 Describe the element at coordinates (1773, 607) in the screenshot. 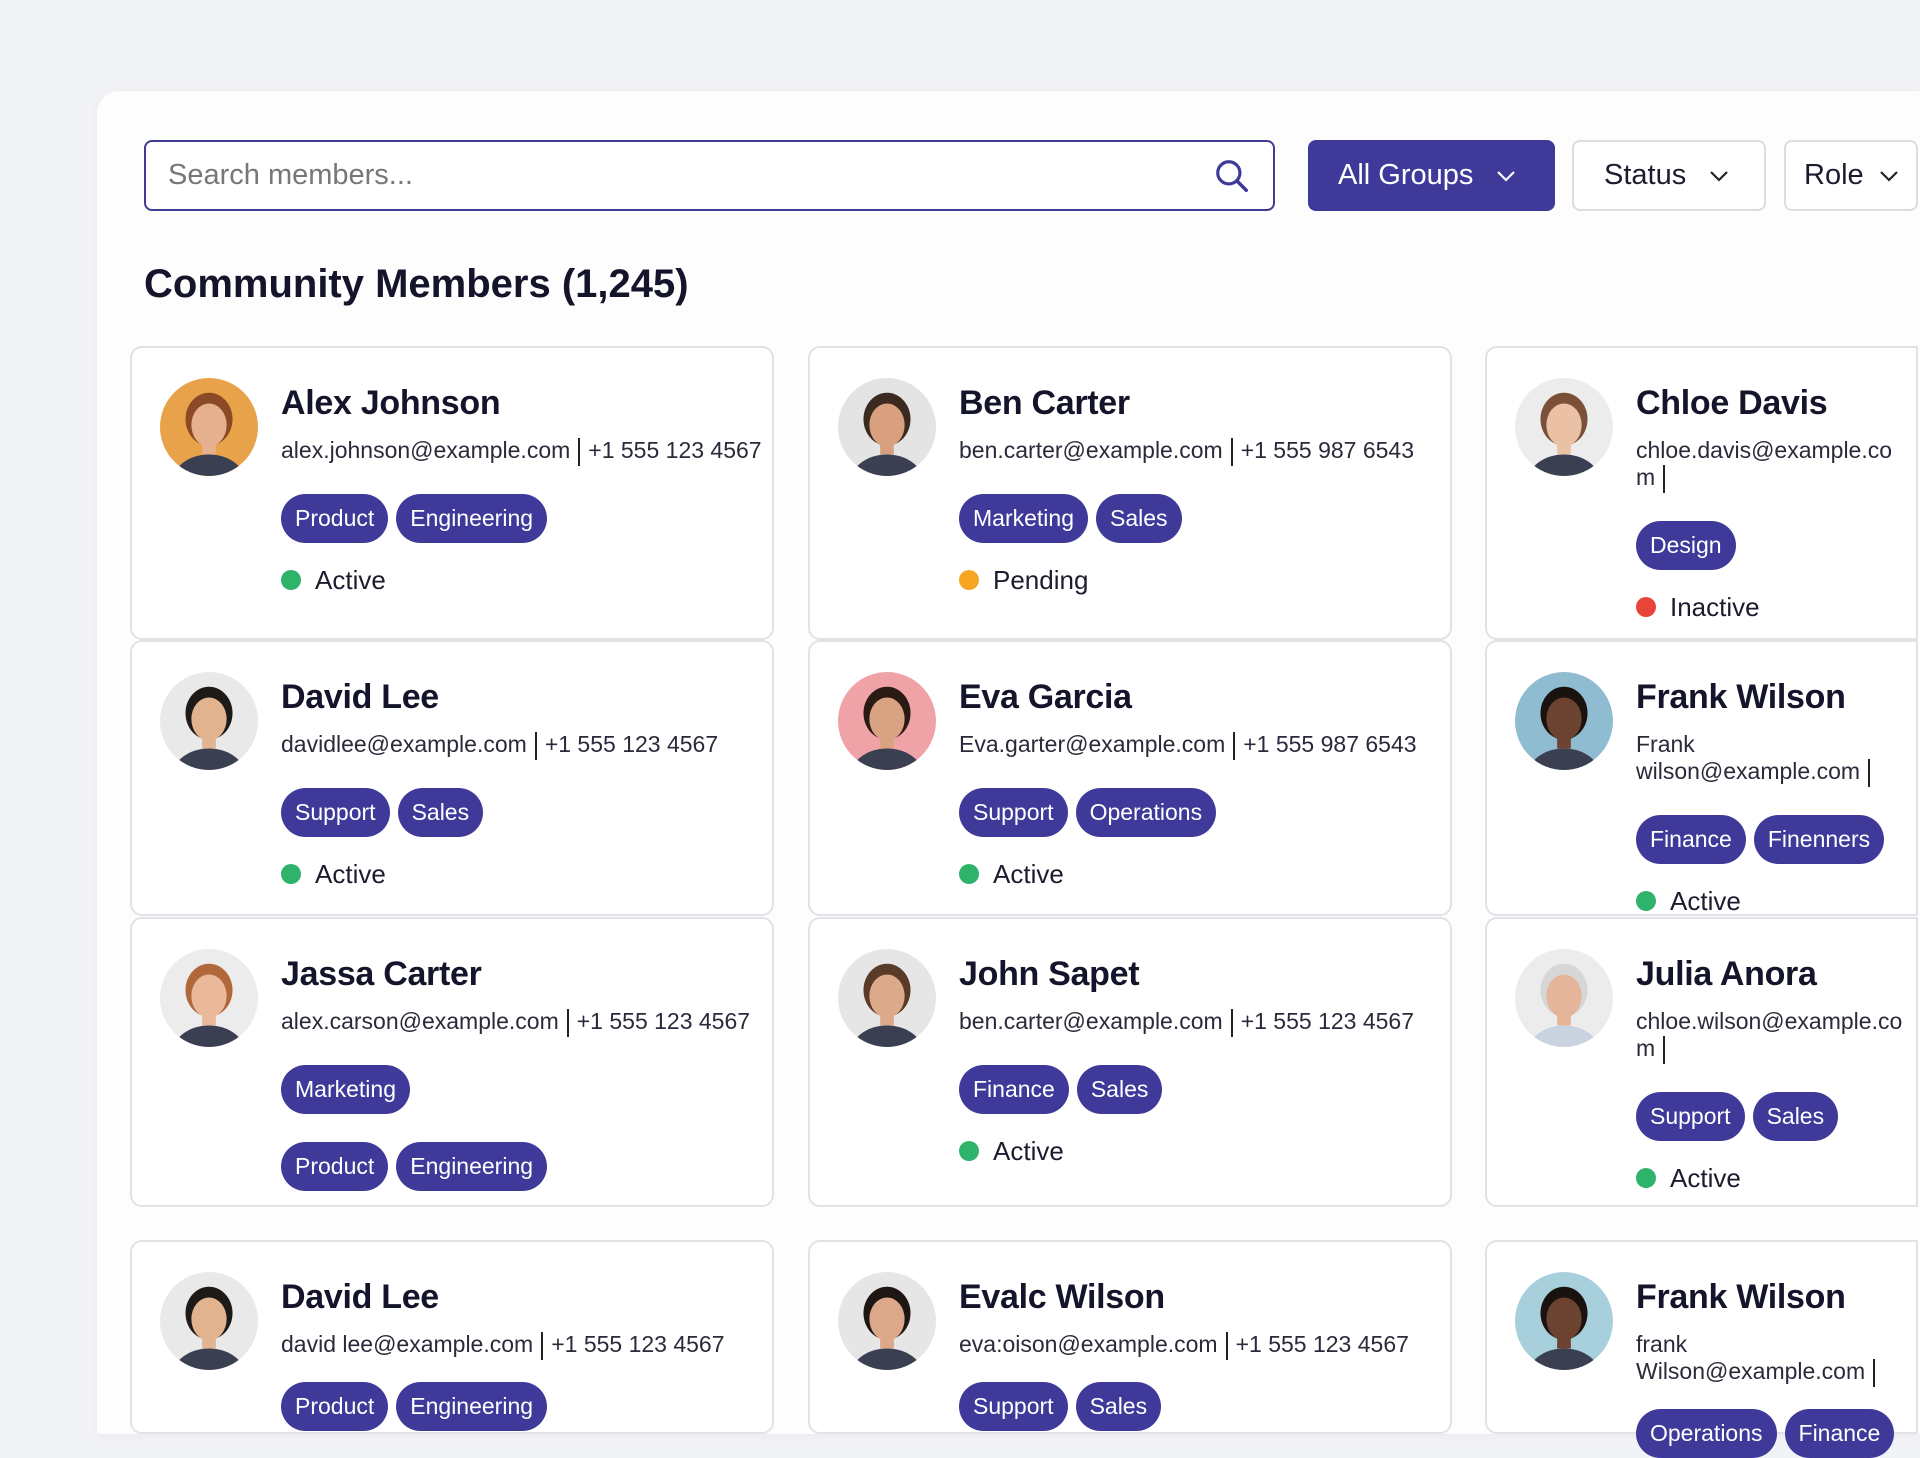

I see `status-indicator: Inactive` at that location.